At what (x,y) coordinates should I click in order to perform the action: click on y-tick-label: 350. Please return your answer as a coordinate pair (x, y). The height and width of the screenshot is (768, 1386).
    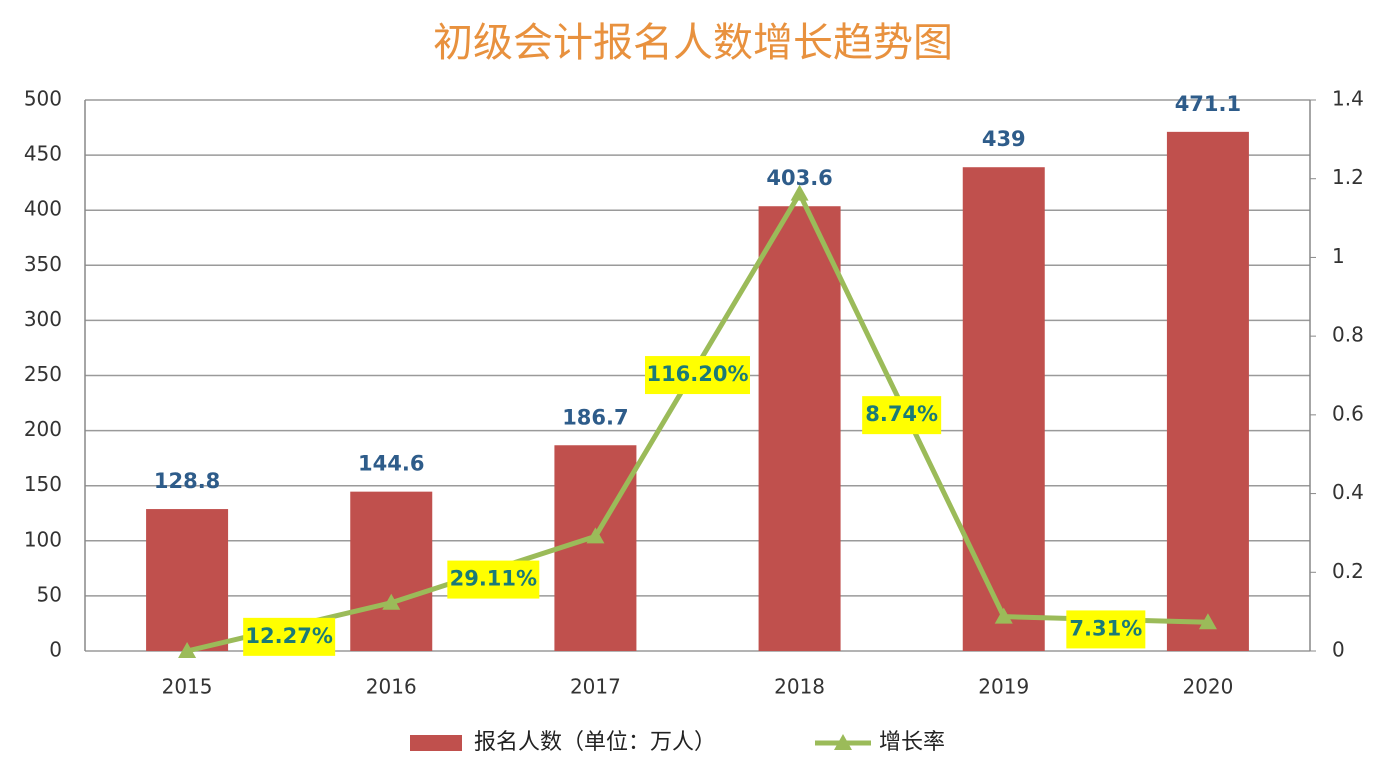
    Looking at the image, I should click on (43, 264).